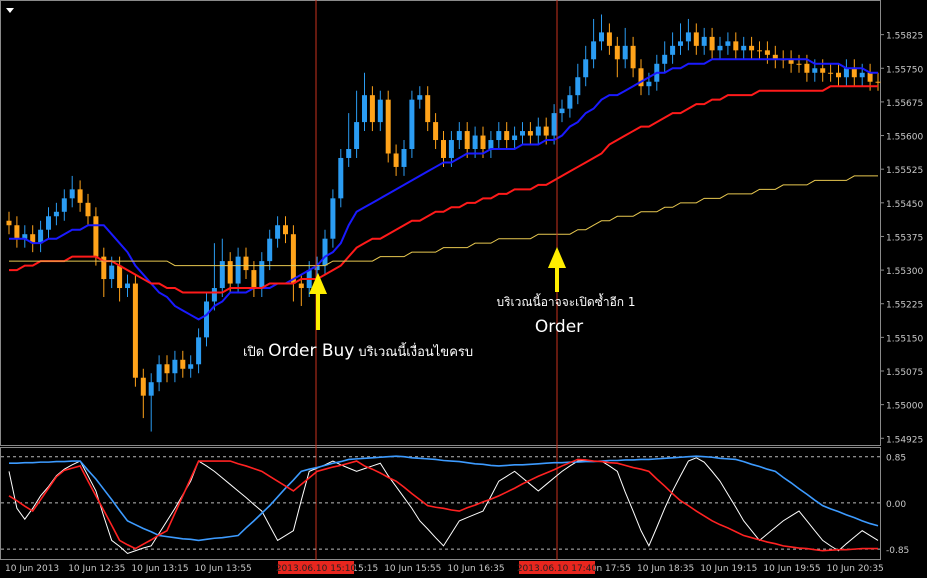 This screenshot has width=927, height=578. I want to click on y-tick-label: 1.55225, so click(904, 306).